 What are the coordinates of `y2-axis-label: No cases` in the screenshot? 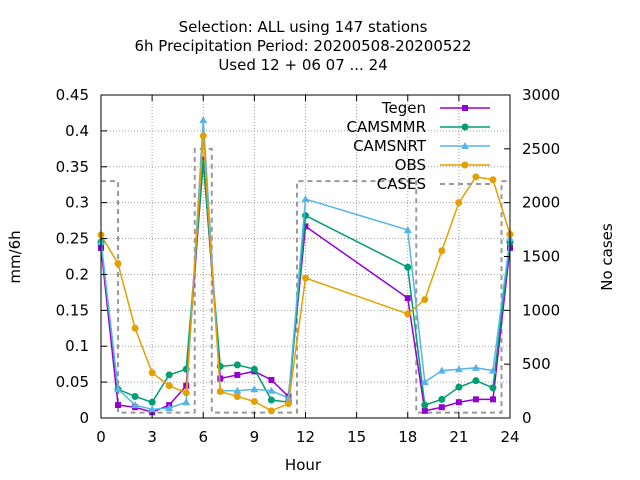 It's located at (607, 257).